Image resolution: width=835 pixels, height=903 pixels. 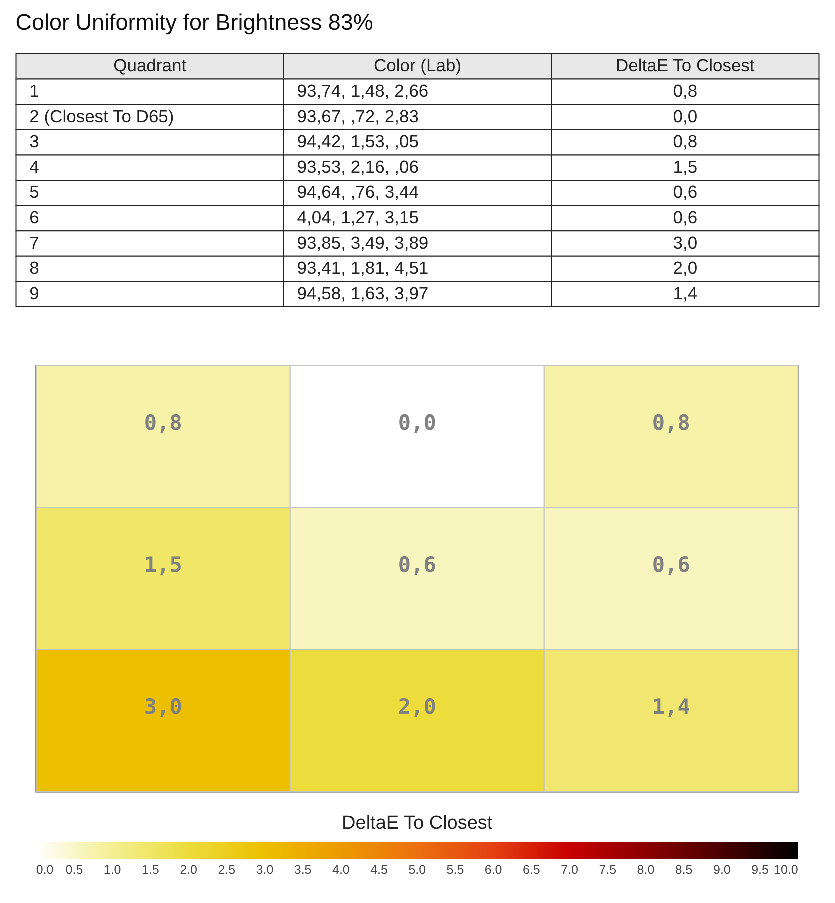 What do you see at coordinates (685, 166) in the screenshot?
I see `text: 1,5` at bounding box center [685, 166].